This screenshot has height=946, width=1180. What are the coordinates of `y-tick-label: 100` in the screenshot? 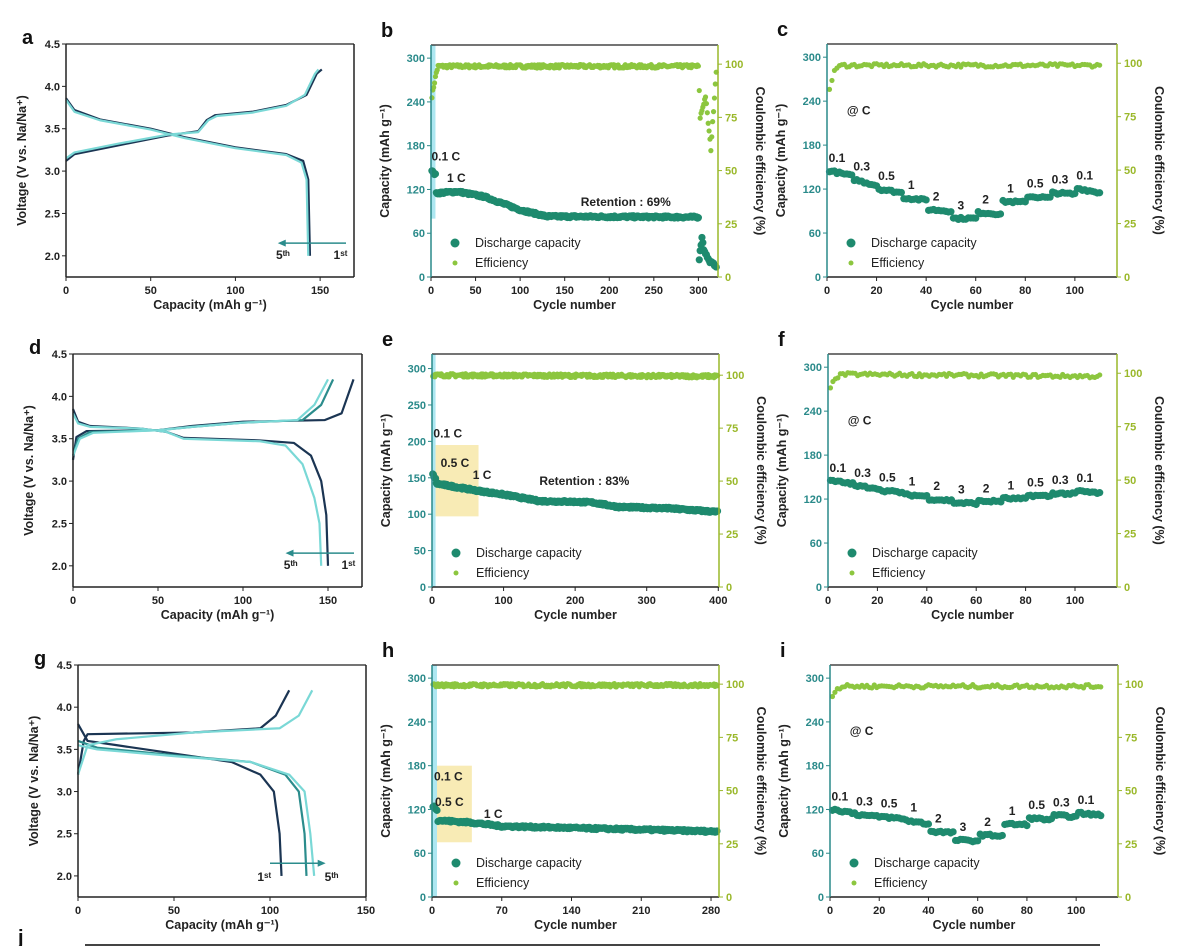 It's located at (417, 515).